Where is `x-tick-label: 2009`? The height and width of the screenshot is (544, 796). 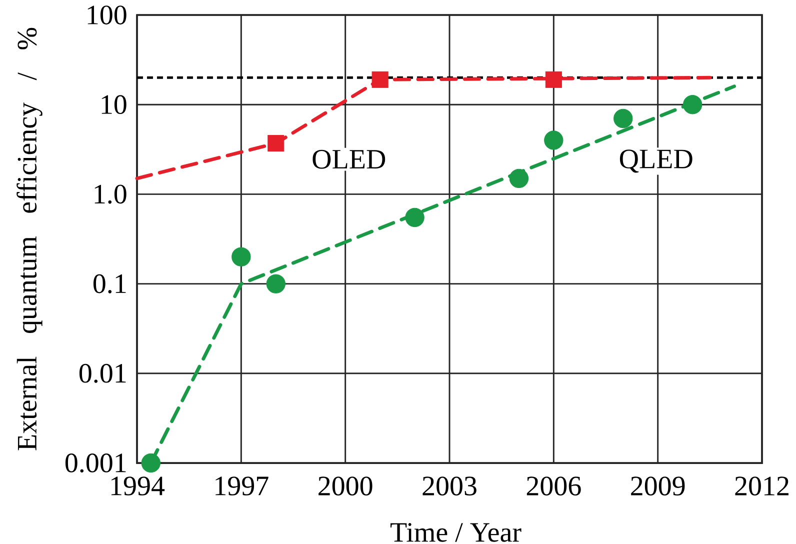 x-tick-label: 2009 is located at coordinates (658, 486).